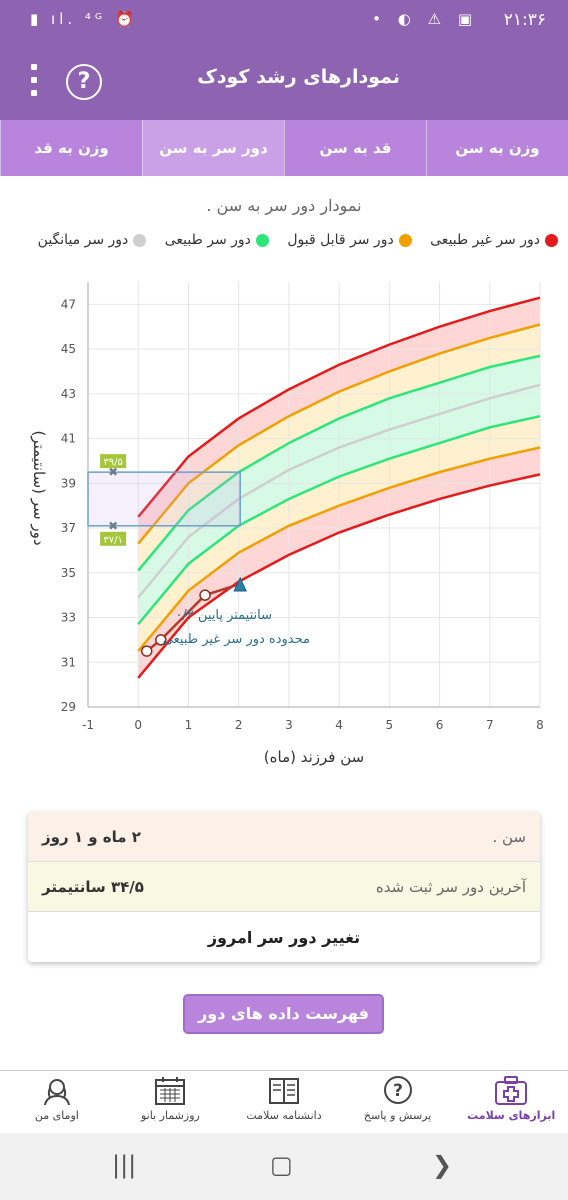 The image size is (568, 1200). I want to click on question-icon: ?, so click(397, 1090).